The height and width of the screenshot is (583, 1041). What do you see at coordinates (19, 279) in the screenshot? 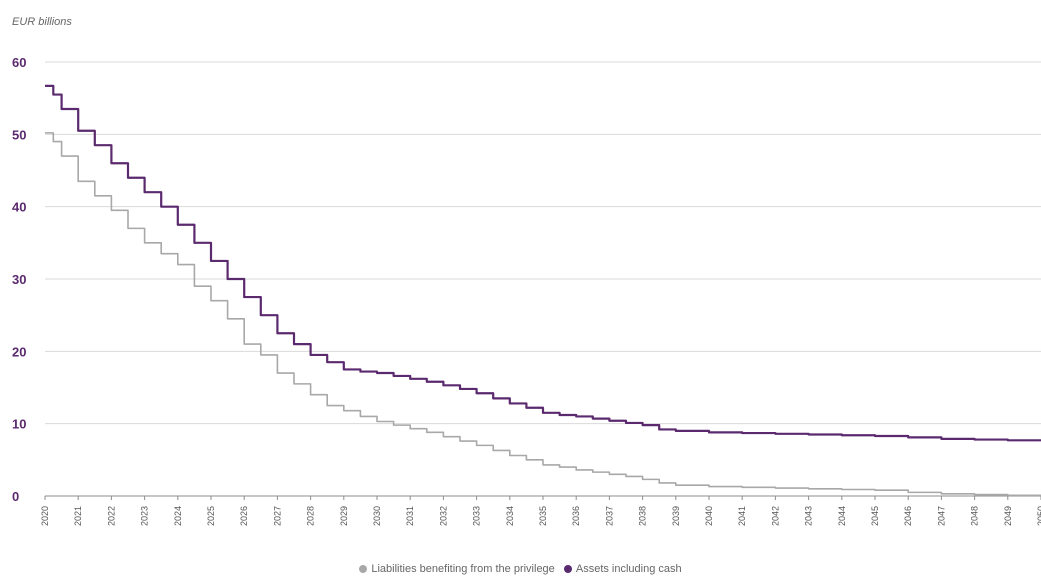
I see `y-tick-label-30: 30` at bounding box center [19, 279].